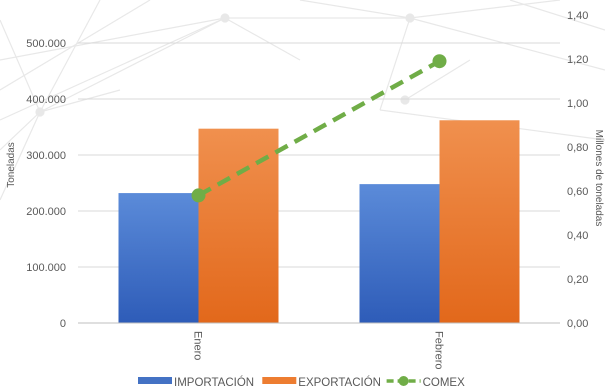  Describe the element at coordinates (46, 184) in the screenshot. I see `left-axis-ticks: 0 100.000 200.000 300.000 400.000 500.000` at that location.